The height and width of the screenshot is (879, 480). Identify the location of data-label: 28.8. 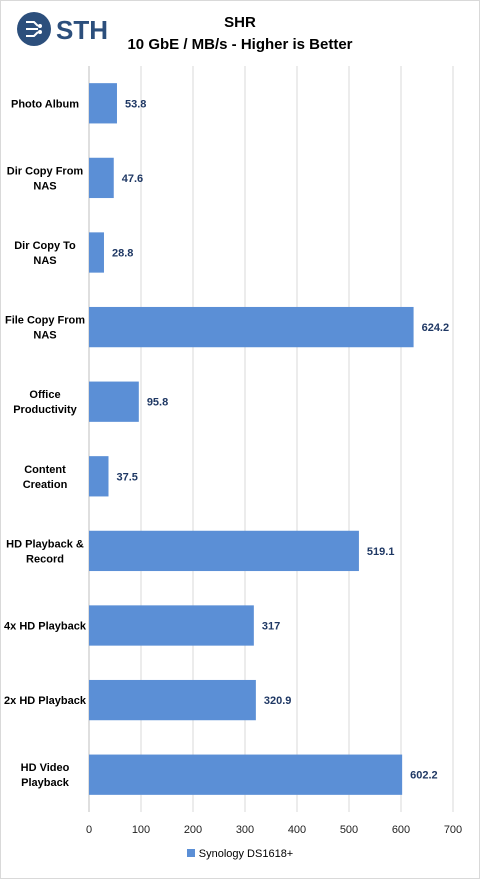
(122, 254).